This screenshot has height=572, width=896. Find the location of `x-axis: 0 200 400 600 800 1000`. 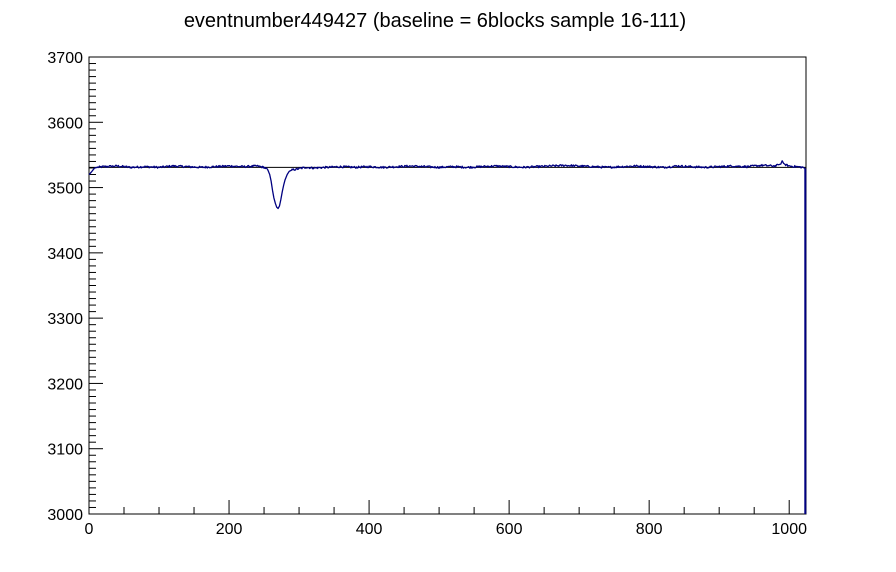

x-axis: 0 200 400 600 800 1000 is located at coordinates (446, 519).